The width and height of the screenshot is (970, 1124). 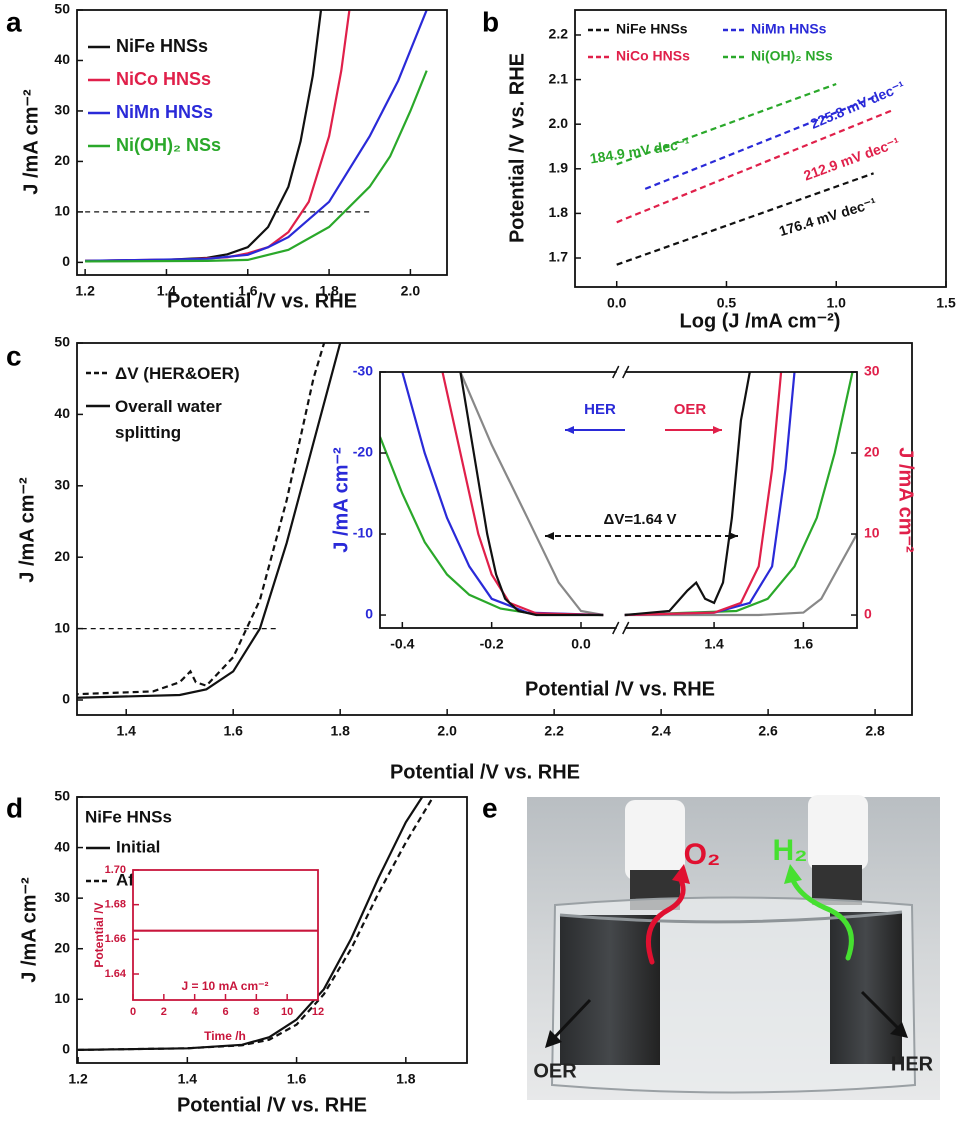 I want to click on annotation: HER, so click(x=600, y=409).